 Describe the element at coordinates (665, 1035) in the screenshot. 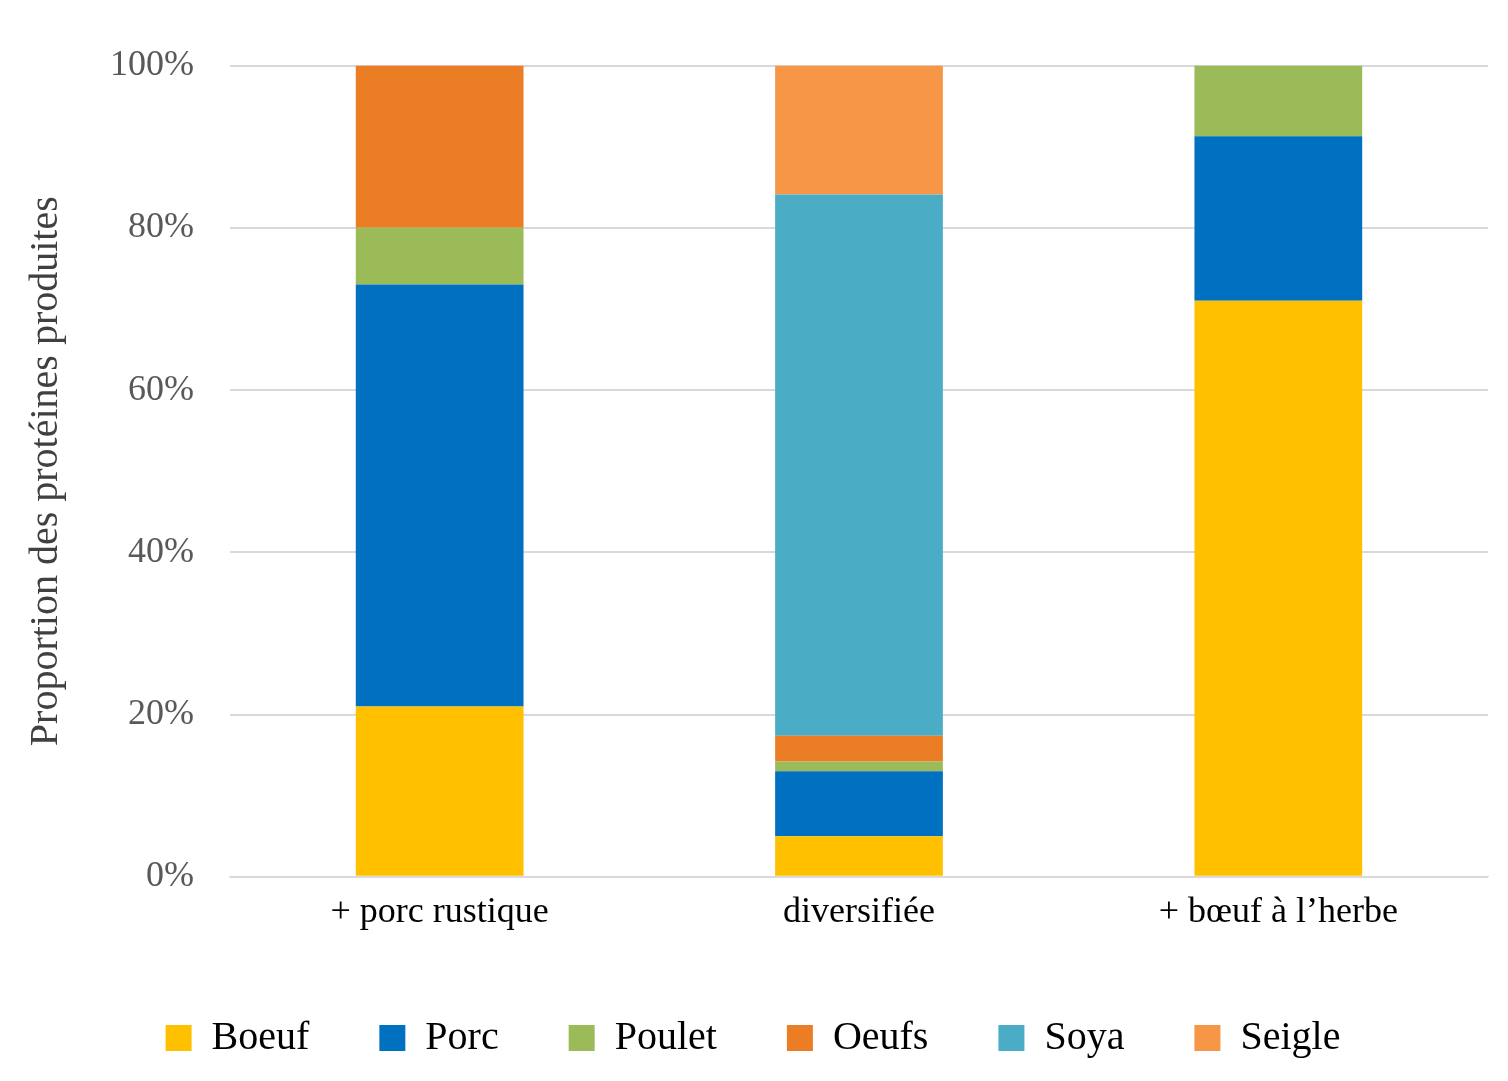

I see `legend-label: Poulet` at that location.